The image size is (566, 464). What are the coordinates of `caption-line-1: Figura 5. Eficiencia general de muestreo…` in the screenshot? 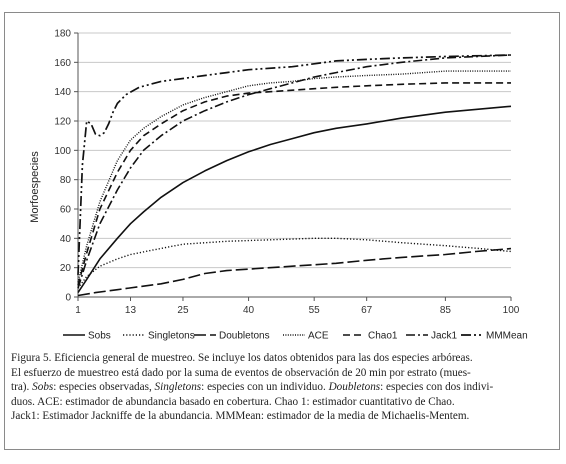 It's located at (242, 358).